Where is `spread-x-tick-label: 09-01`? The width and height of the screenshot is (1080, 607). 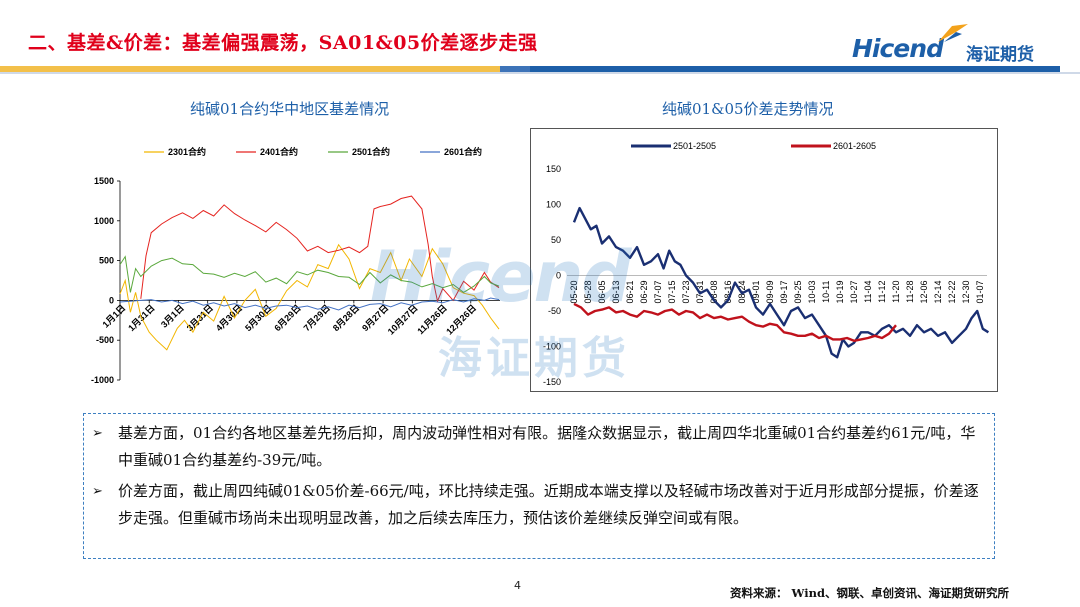 spread-x-tick-label: 09-01 is located at coordinates (756, 292).